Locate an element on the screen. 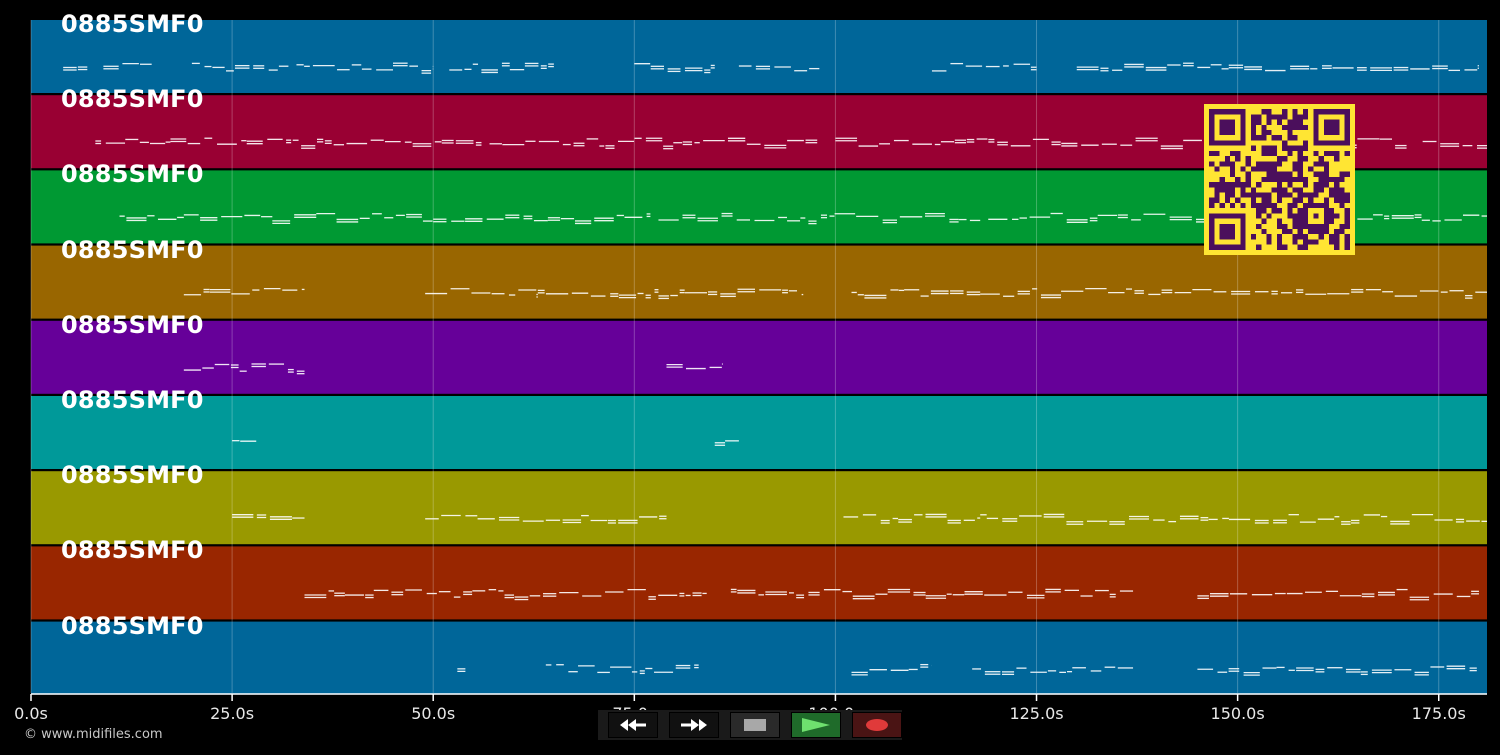  tick-label: 150.0s is located at coordinates (1237, 713).